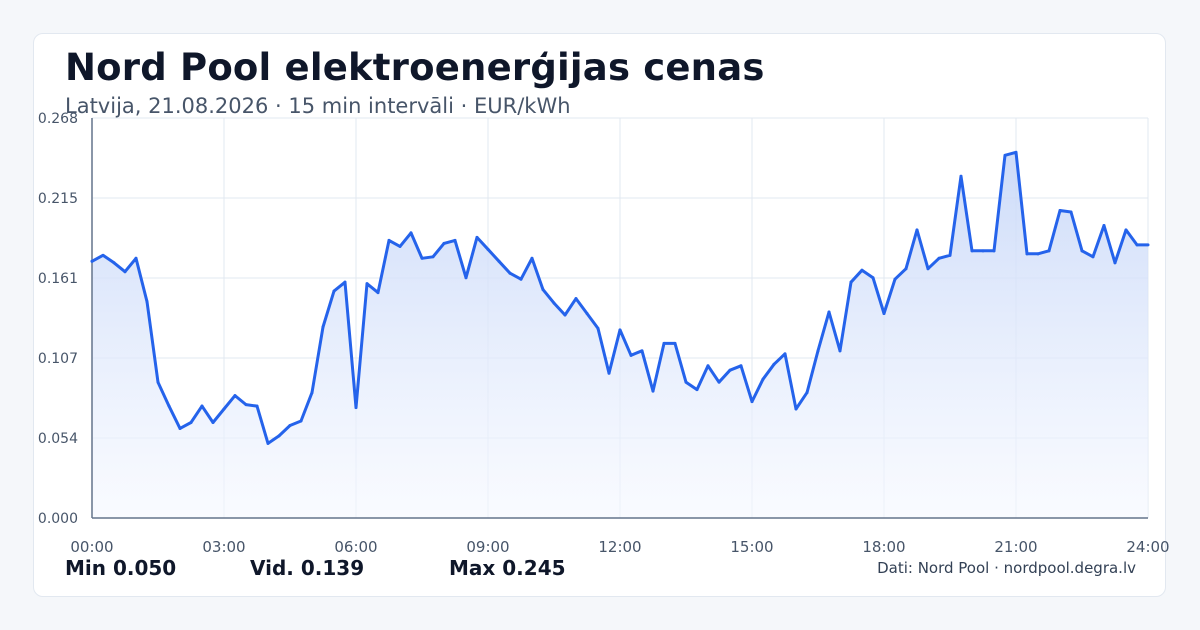 The height and width of the screenshot is (630, 1200). I want to click on x-tick-label: 24:00, so click(1147, 547).